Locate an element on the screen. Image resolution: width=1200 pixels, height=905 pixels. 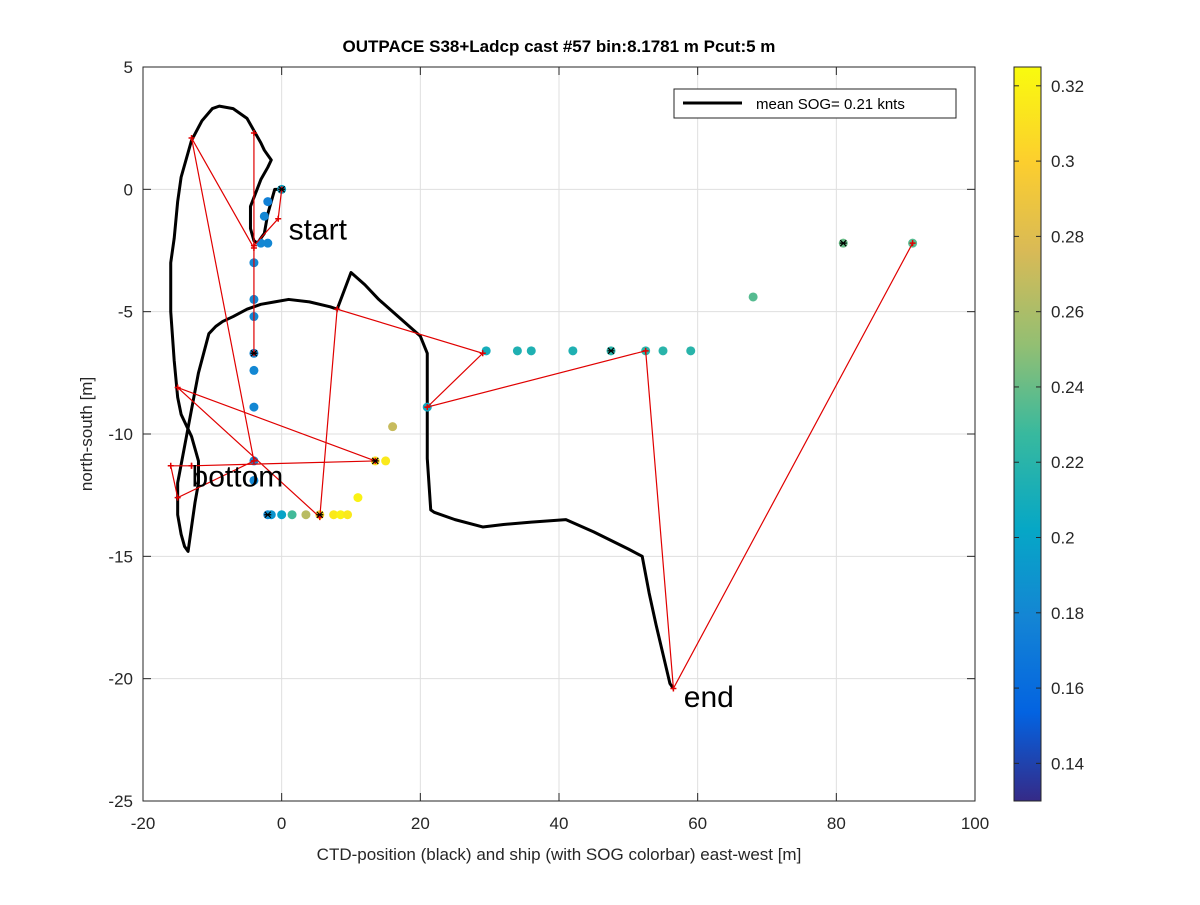
y-axis-label: north-south [m] is located at coordinates (86, 434).